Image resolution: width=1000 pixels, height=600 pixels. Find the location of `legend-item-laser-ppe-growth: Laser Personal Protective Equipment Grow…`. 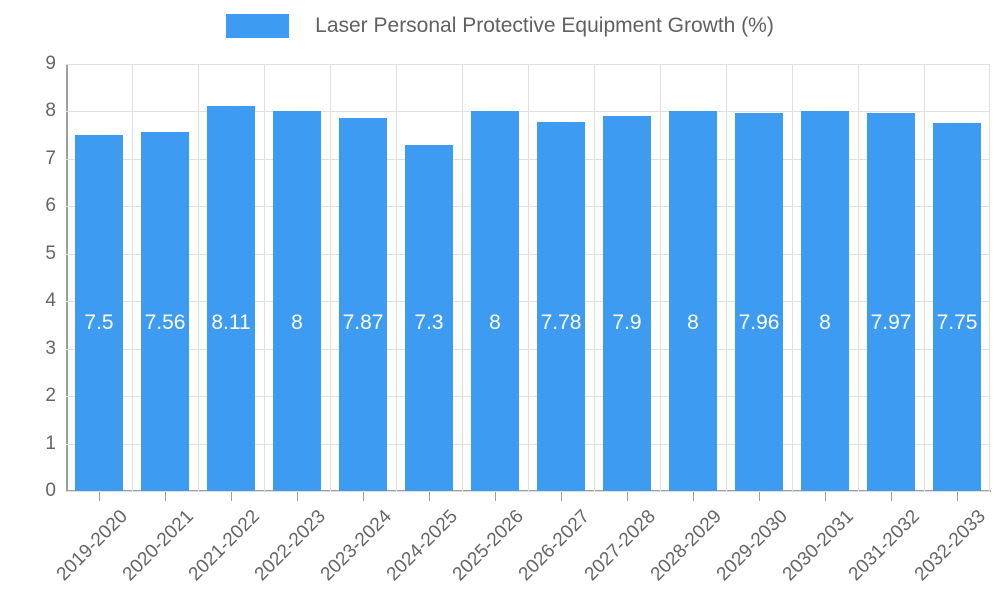

legend-item-laser-ppe-growth: Laser Personal Protective Equipment Grow… is located at coordinates (500, 26).